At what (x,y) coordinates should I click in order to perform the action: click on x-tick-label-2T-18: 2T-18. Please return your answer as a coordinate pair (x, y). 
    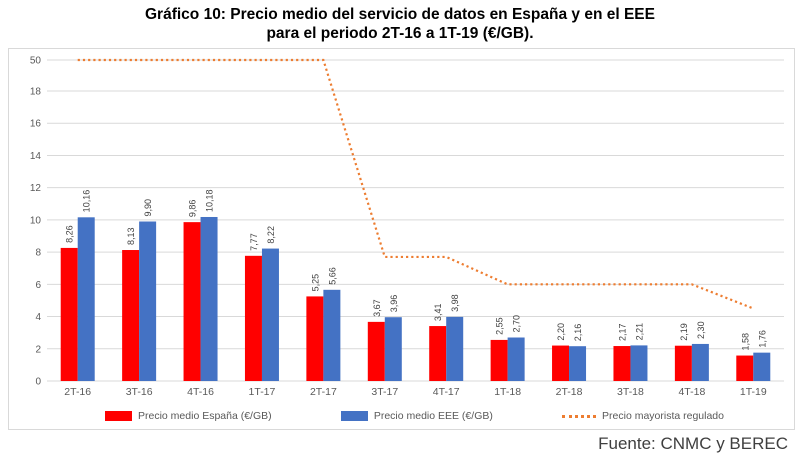
    Looking at the image, I should click on (569, 392).